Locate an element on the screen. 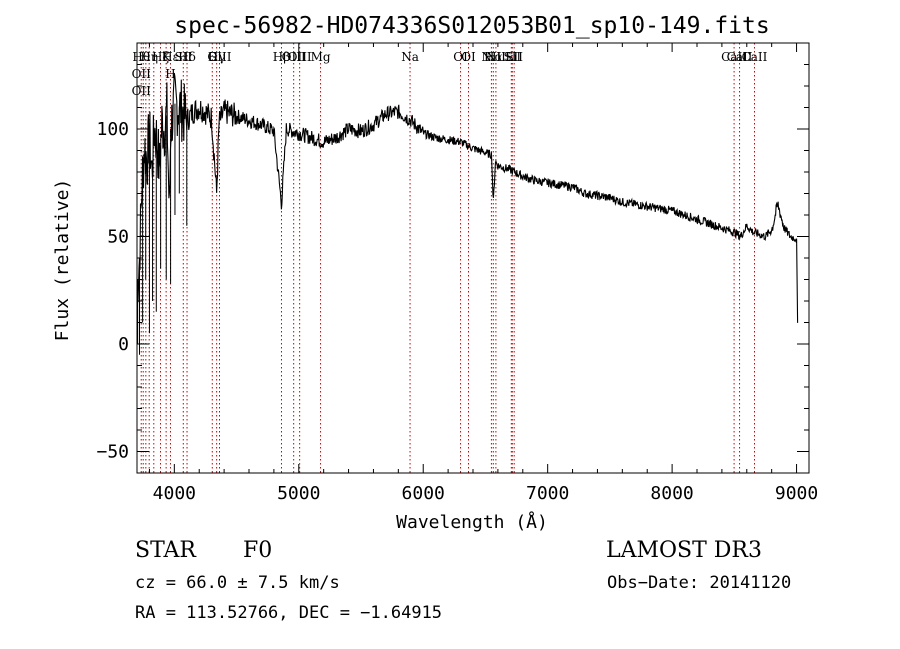  y-tick-label: 0 is located at coordinates (123, 344).